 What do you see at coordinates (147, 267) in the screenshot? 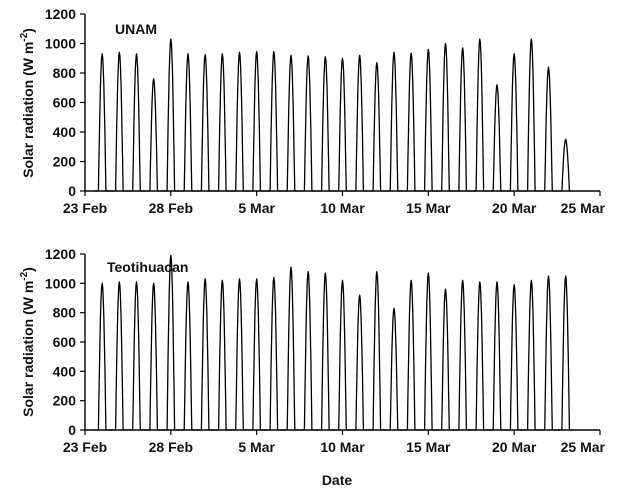
I see `station-label: Teotihuacan` at bounding box center [147, 267].